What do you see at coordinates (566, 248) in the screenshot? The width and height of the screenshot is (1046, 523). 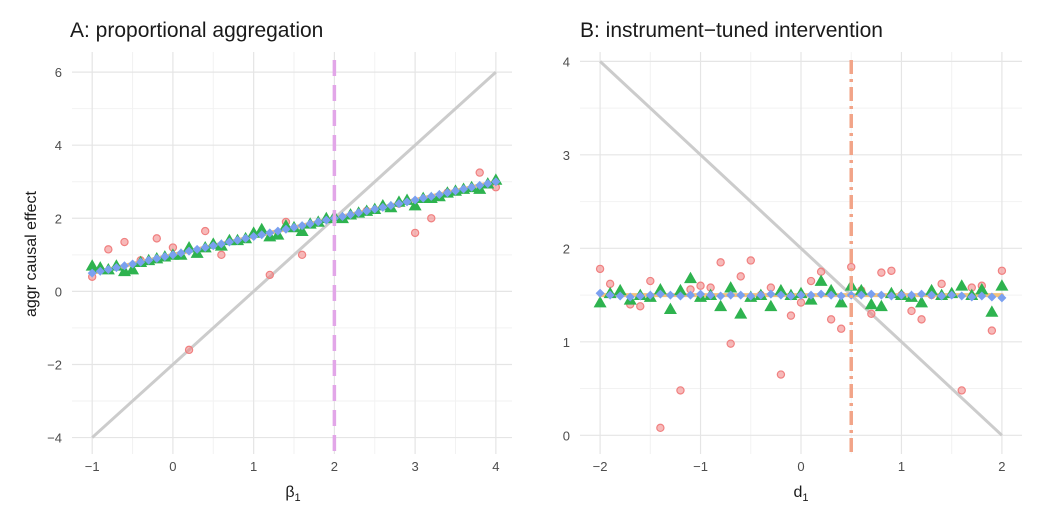 I see `chart-b-ytick-label: 2` at bounding box center [566, 248].